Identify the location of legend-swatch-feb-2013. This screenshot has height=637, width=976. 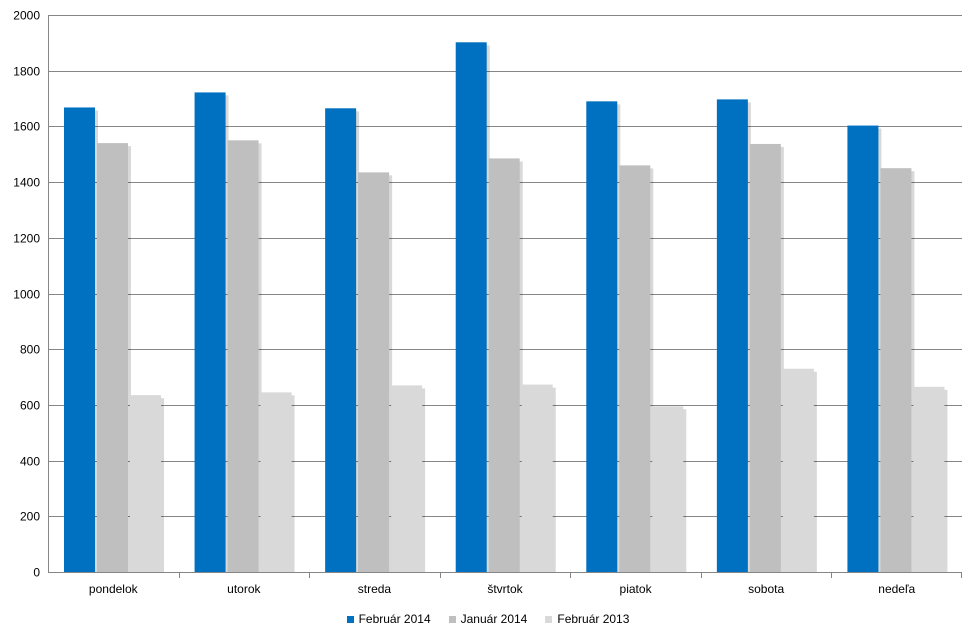
(549, 619).